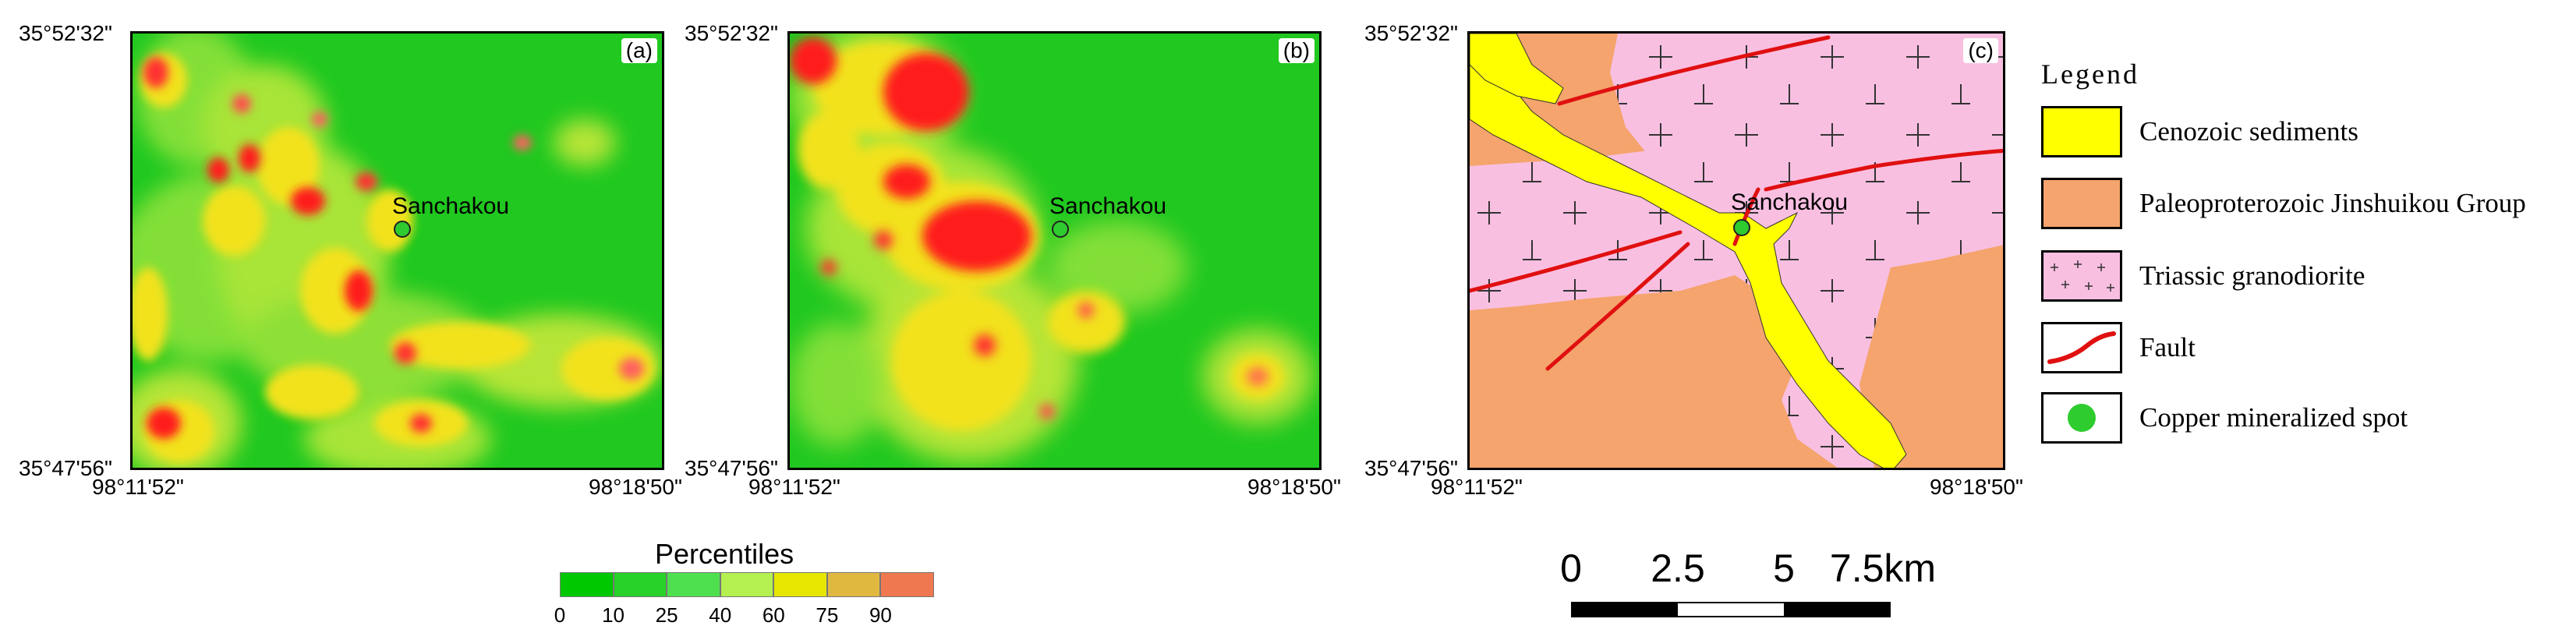 Image resolution: width=2576 pixels, height=640 pixels. Describe the element at coordinates (65, 33) in the screenshot. I see `lat-top-a: 35°52'32"` at that location.